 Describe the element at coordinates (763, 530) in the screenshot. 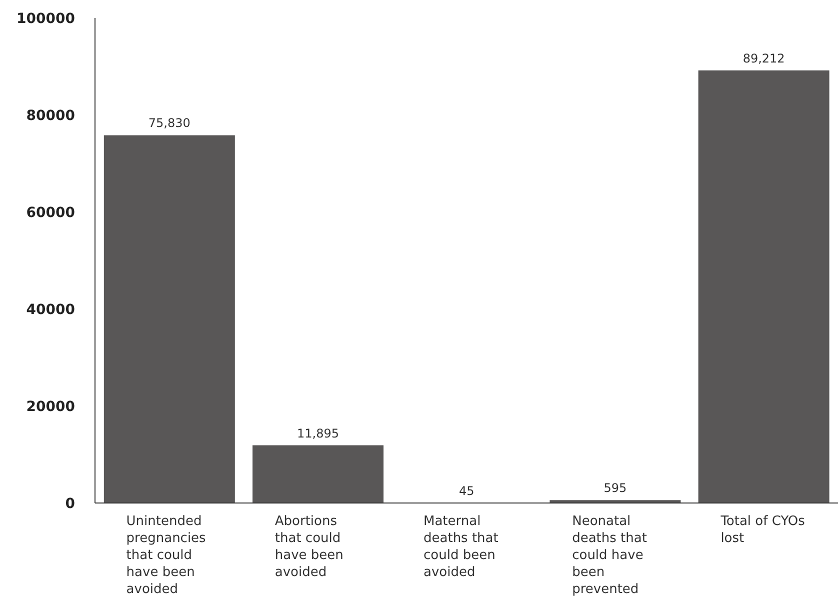

I see `x-tick-label: Total of CYOs lost` at that location.